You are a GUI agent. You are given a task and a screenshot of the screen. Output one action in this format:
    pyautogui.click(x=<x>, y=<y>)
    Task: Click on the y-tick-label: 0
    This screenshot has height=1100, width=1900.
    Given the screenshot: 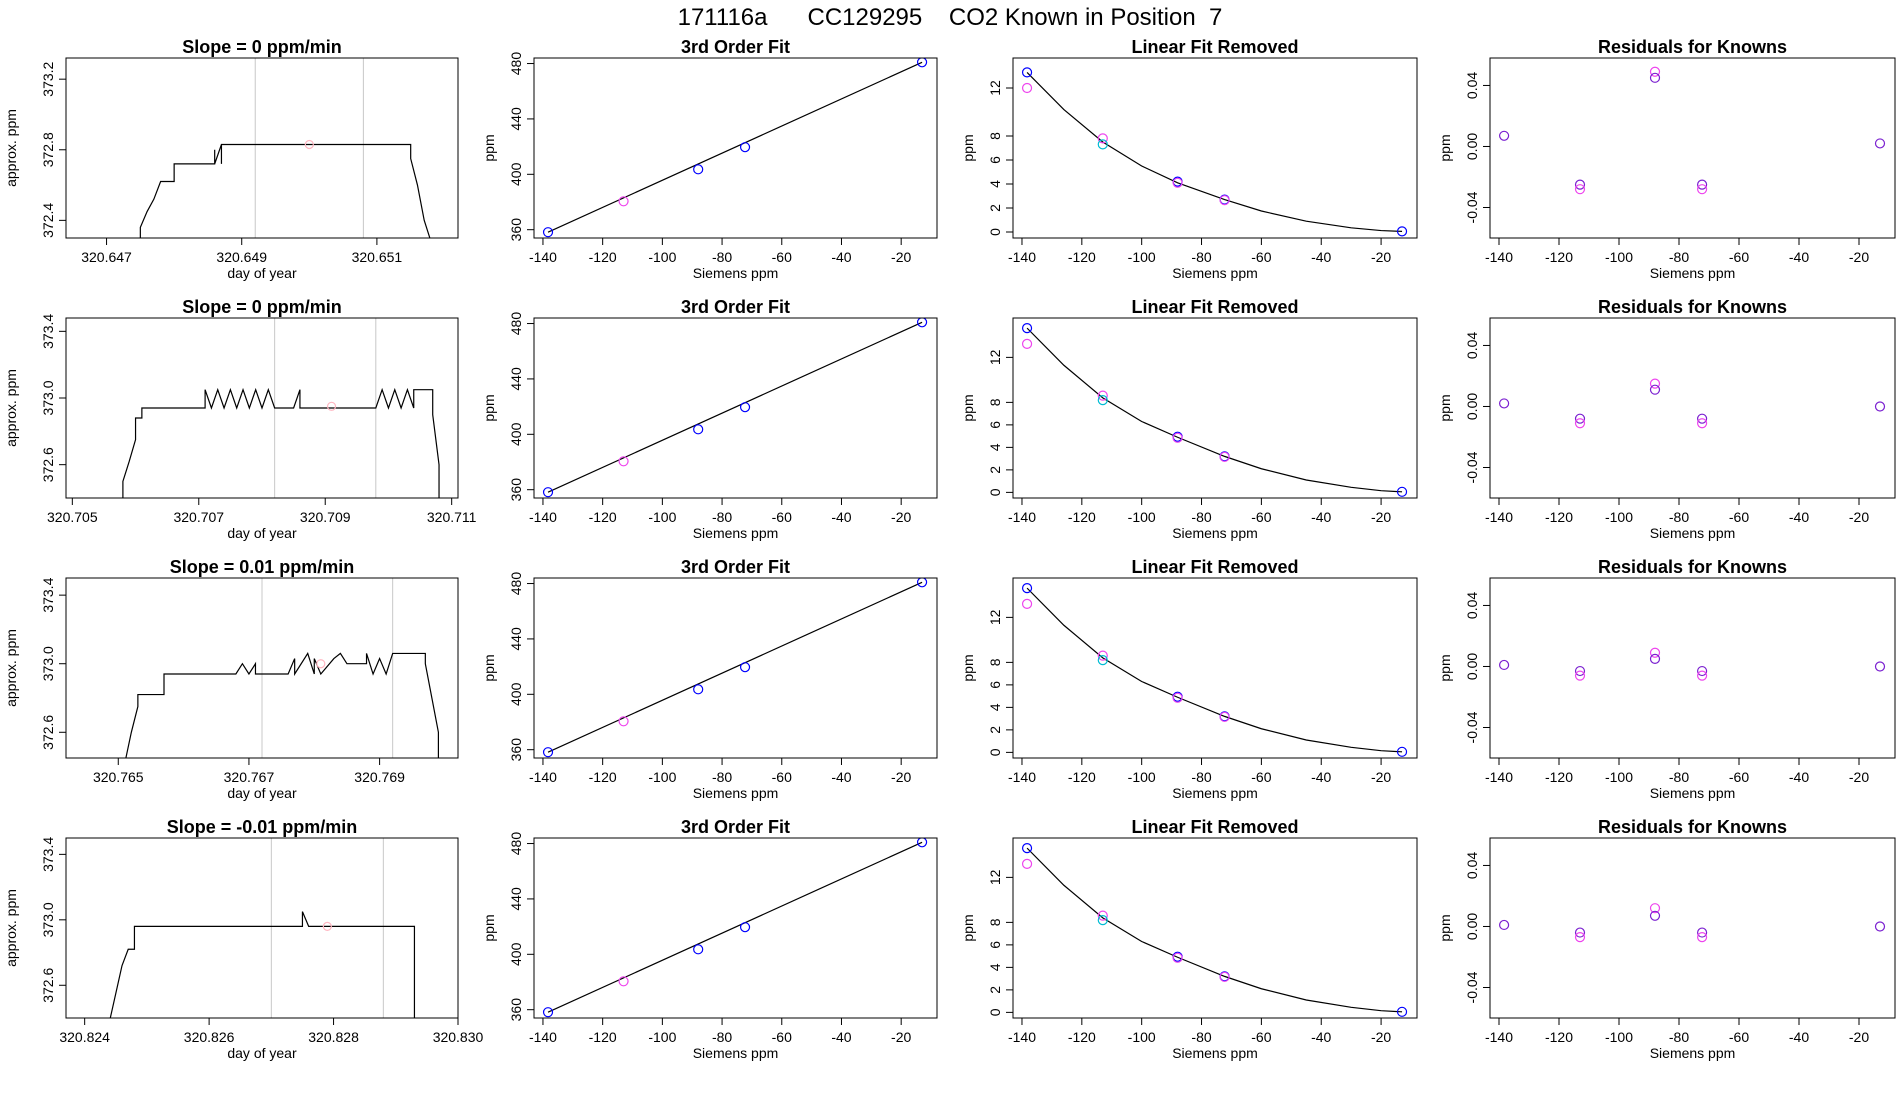 What is the action you would take?
    pyautogui.click(x=995, y=492)
    